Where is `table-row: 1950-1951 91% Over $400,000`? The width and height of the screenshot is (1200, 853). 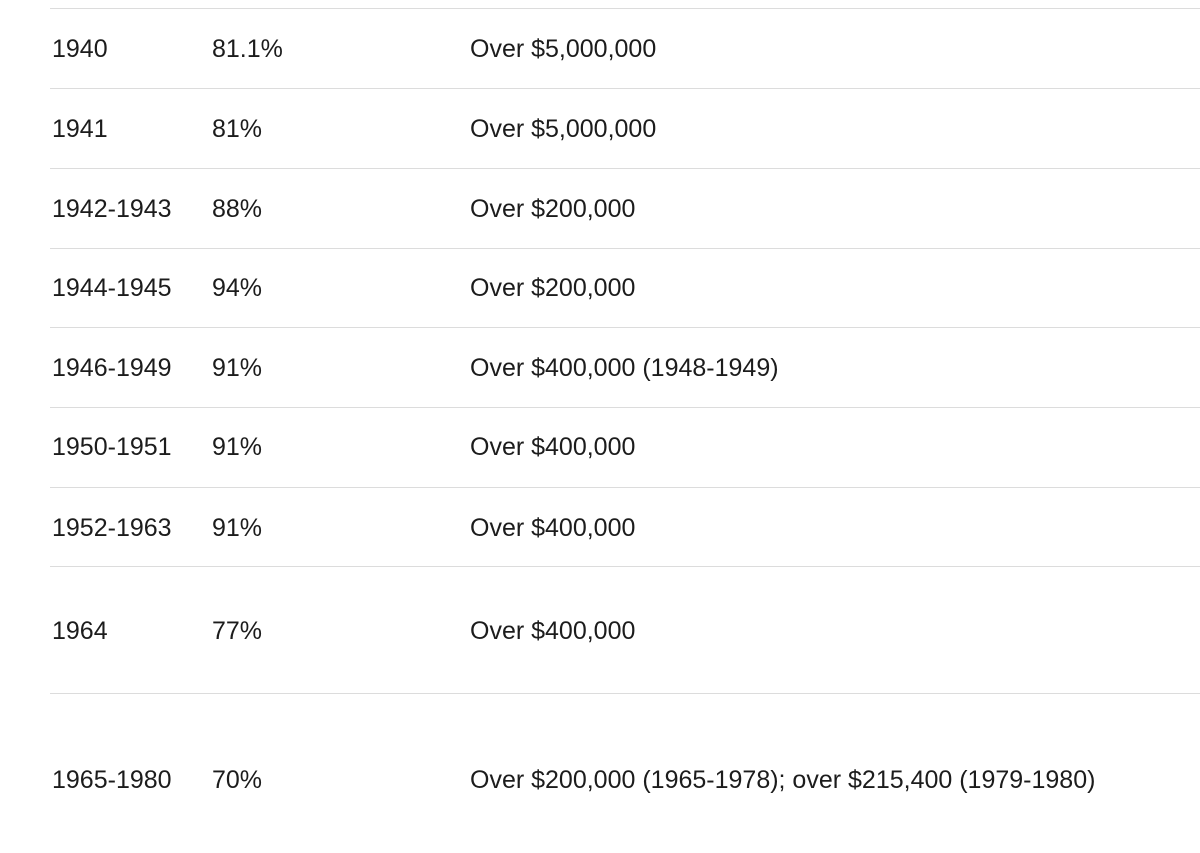 table-row: 1950-1951 91% Over $400,000 is located at coordinates (625, 447).